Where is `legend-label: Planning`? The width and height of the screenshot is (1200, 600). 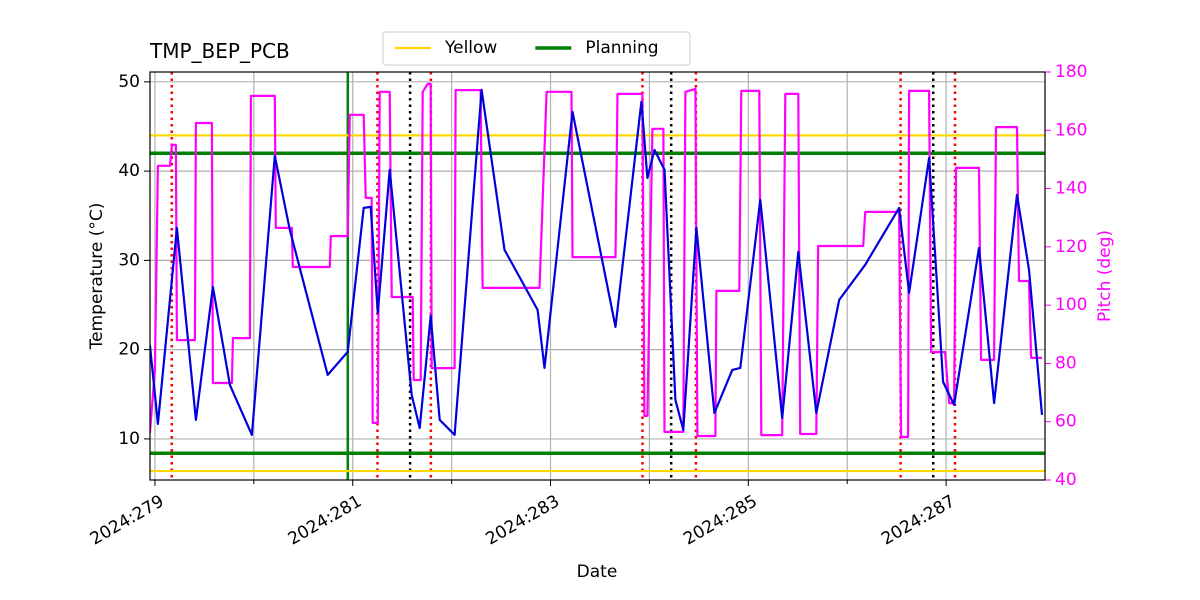 legend-label: Planning is located at coordinates (621, 48).